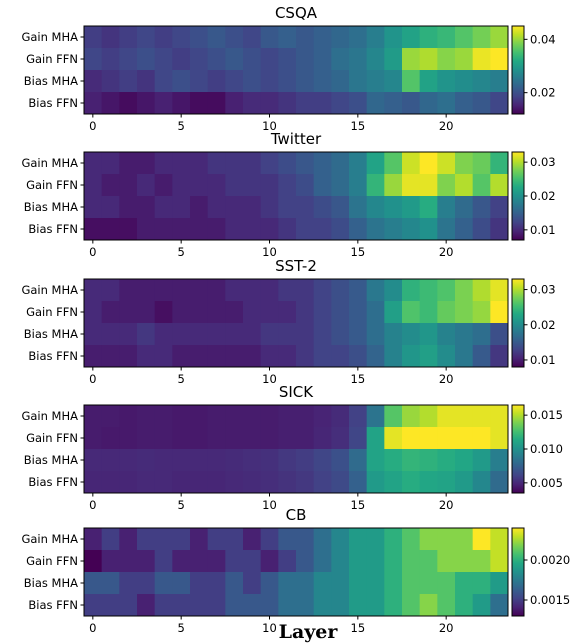  What do you see at coordinates (296, 392) in the screenshot?
I see `panel-title: SICK` at bounding box center [296, 392].